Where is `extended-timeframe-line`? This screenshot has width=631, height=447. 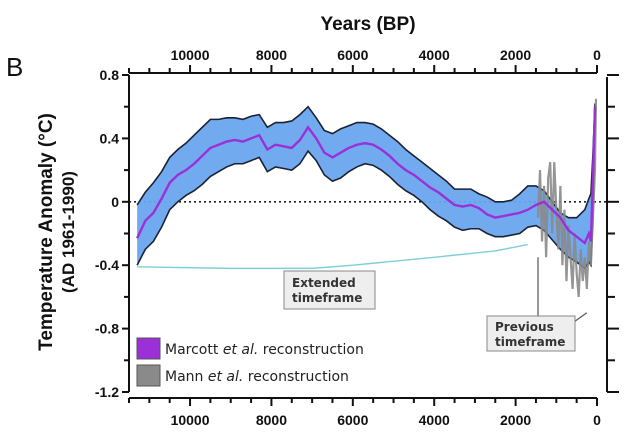 extended-timeframe-line is located at coordinates (332, 256).